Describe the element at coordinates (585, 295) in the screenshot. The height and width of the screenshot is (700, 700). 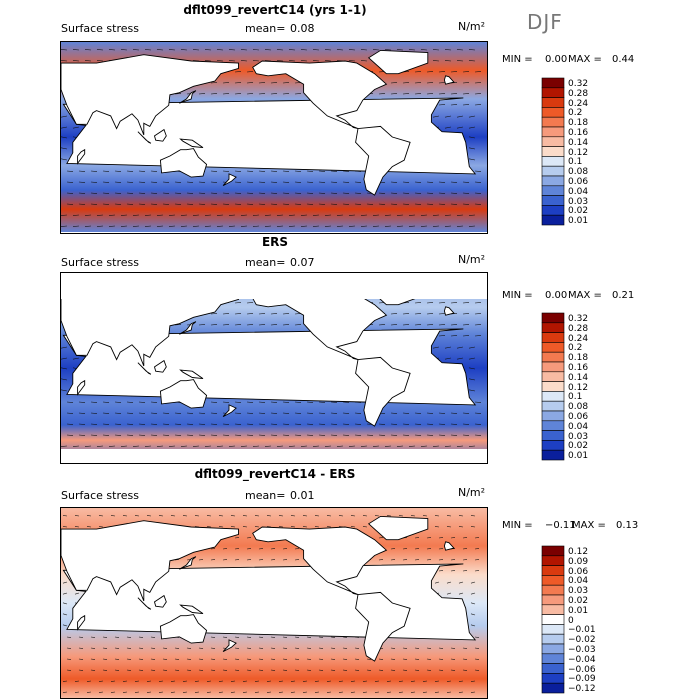
I see `panel-2-max-label: MAX =` at that location.